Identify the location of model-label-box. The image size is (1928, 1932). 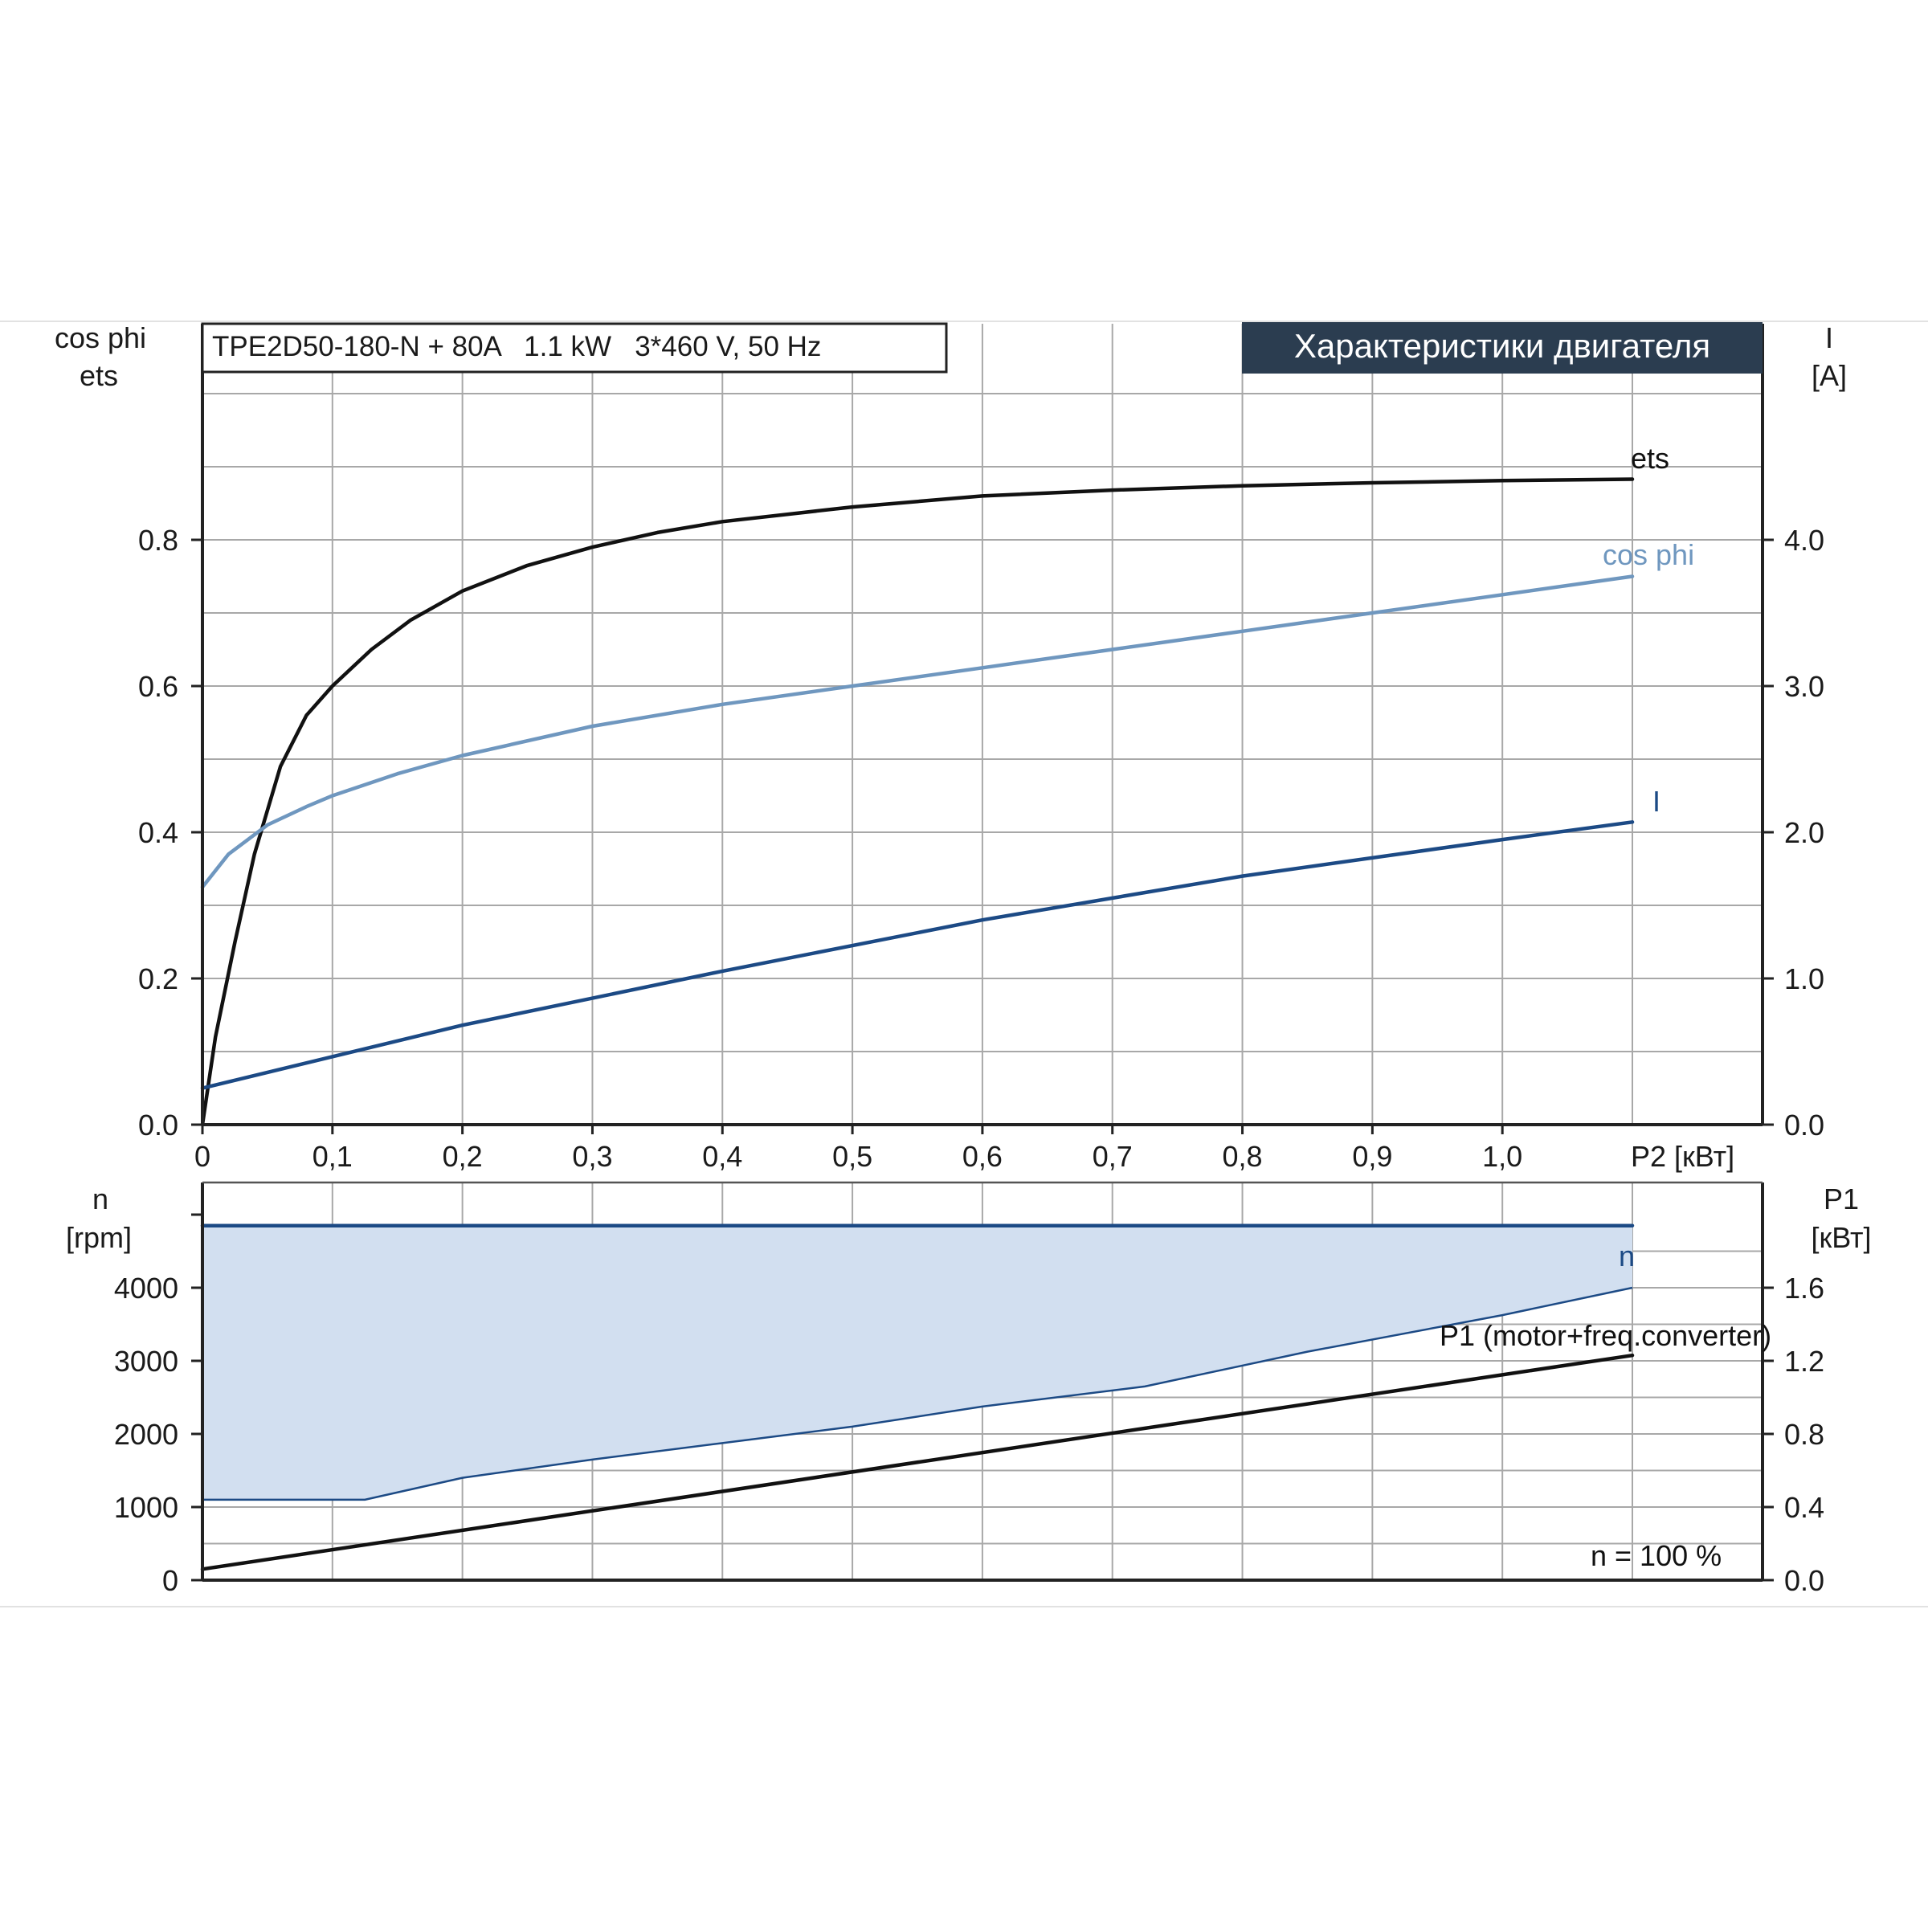
(575, 348).